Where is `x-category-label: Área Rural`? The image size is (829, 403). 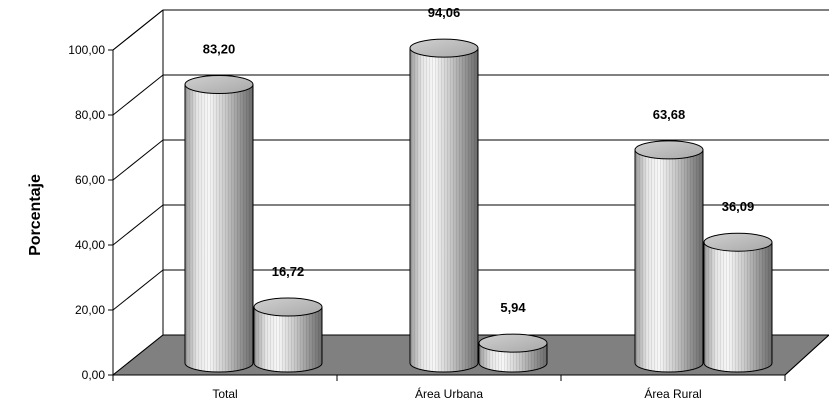
x-category-label: Área Rural is located at coordinates (672, 393).